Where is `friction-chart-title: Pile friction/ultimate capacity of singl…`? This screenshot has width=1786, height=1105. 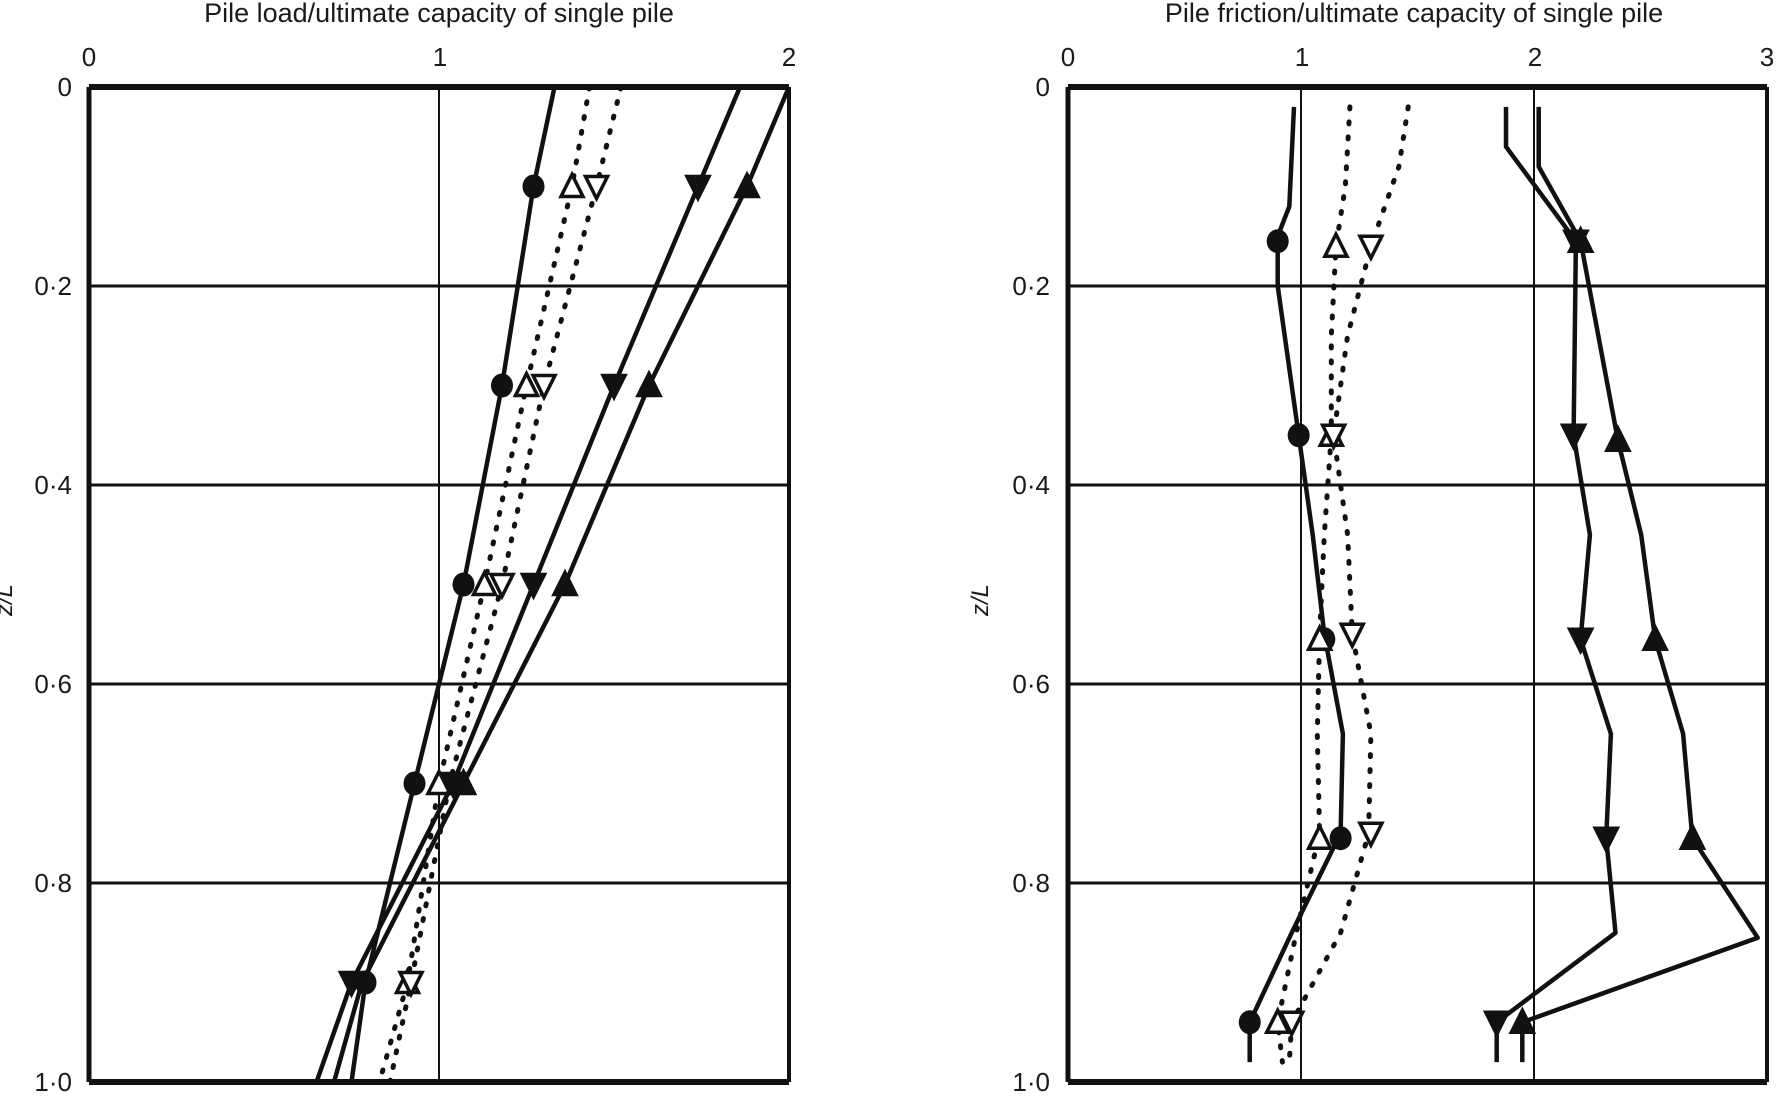
friction-chart-title: Pile friction/ultimate capacity of singl… is located at coordinates (1414, 14).